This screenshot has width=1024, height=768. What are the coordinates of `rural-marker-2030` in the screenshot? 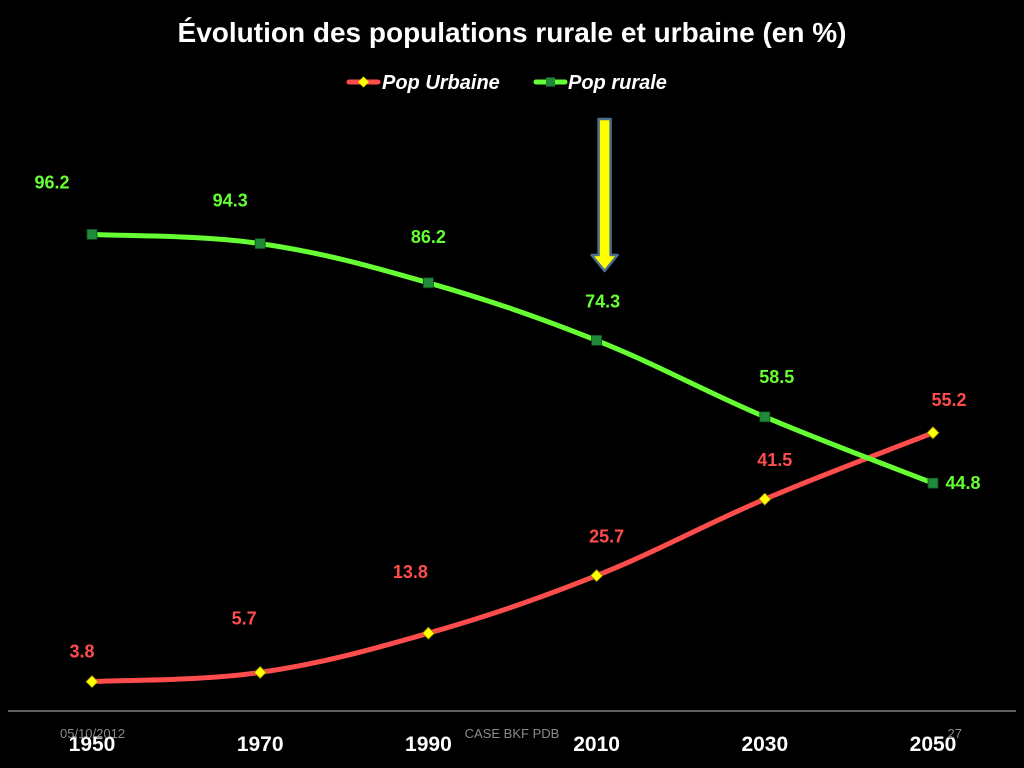 It's located at (765, 417).